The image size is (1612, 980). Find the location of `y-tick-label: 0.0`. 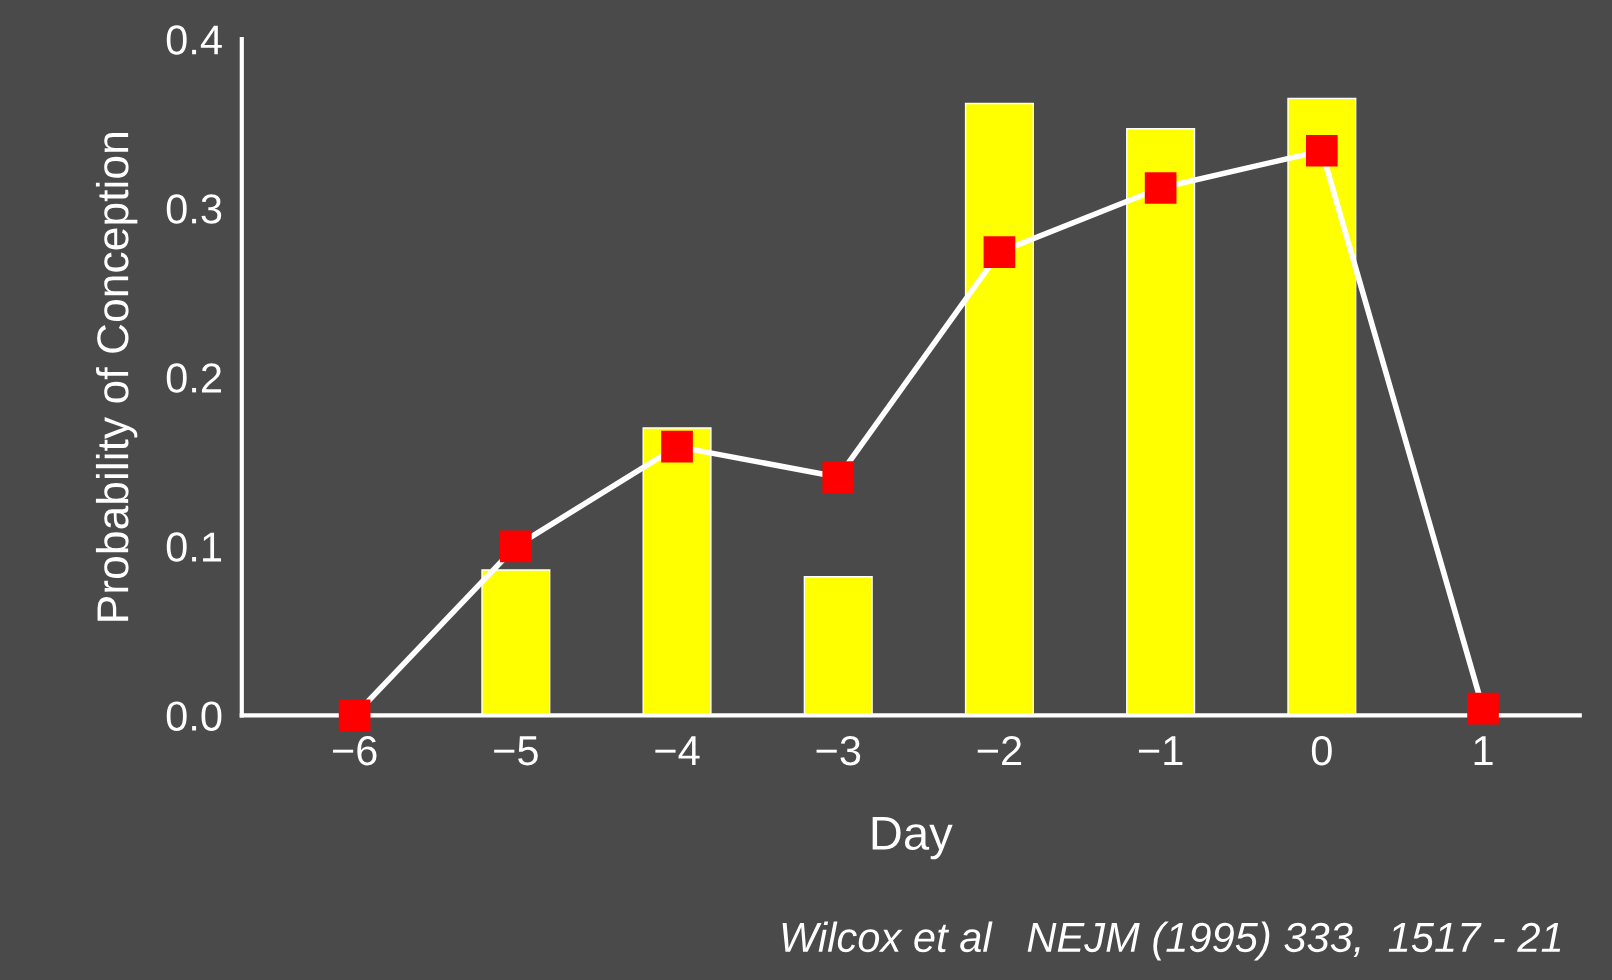

y-tick-label: 0.0 is located at coordinates (194, 716).